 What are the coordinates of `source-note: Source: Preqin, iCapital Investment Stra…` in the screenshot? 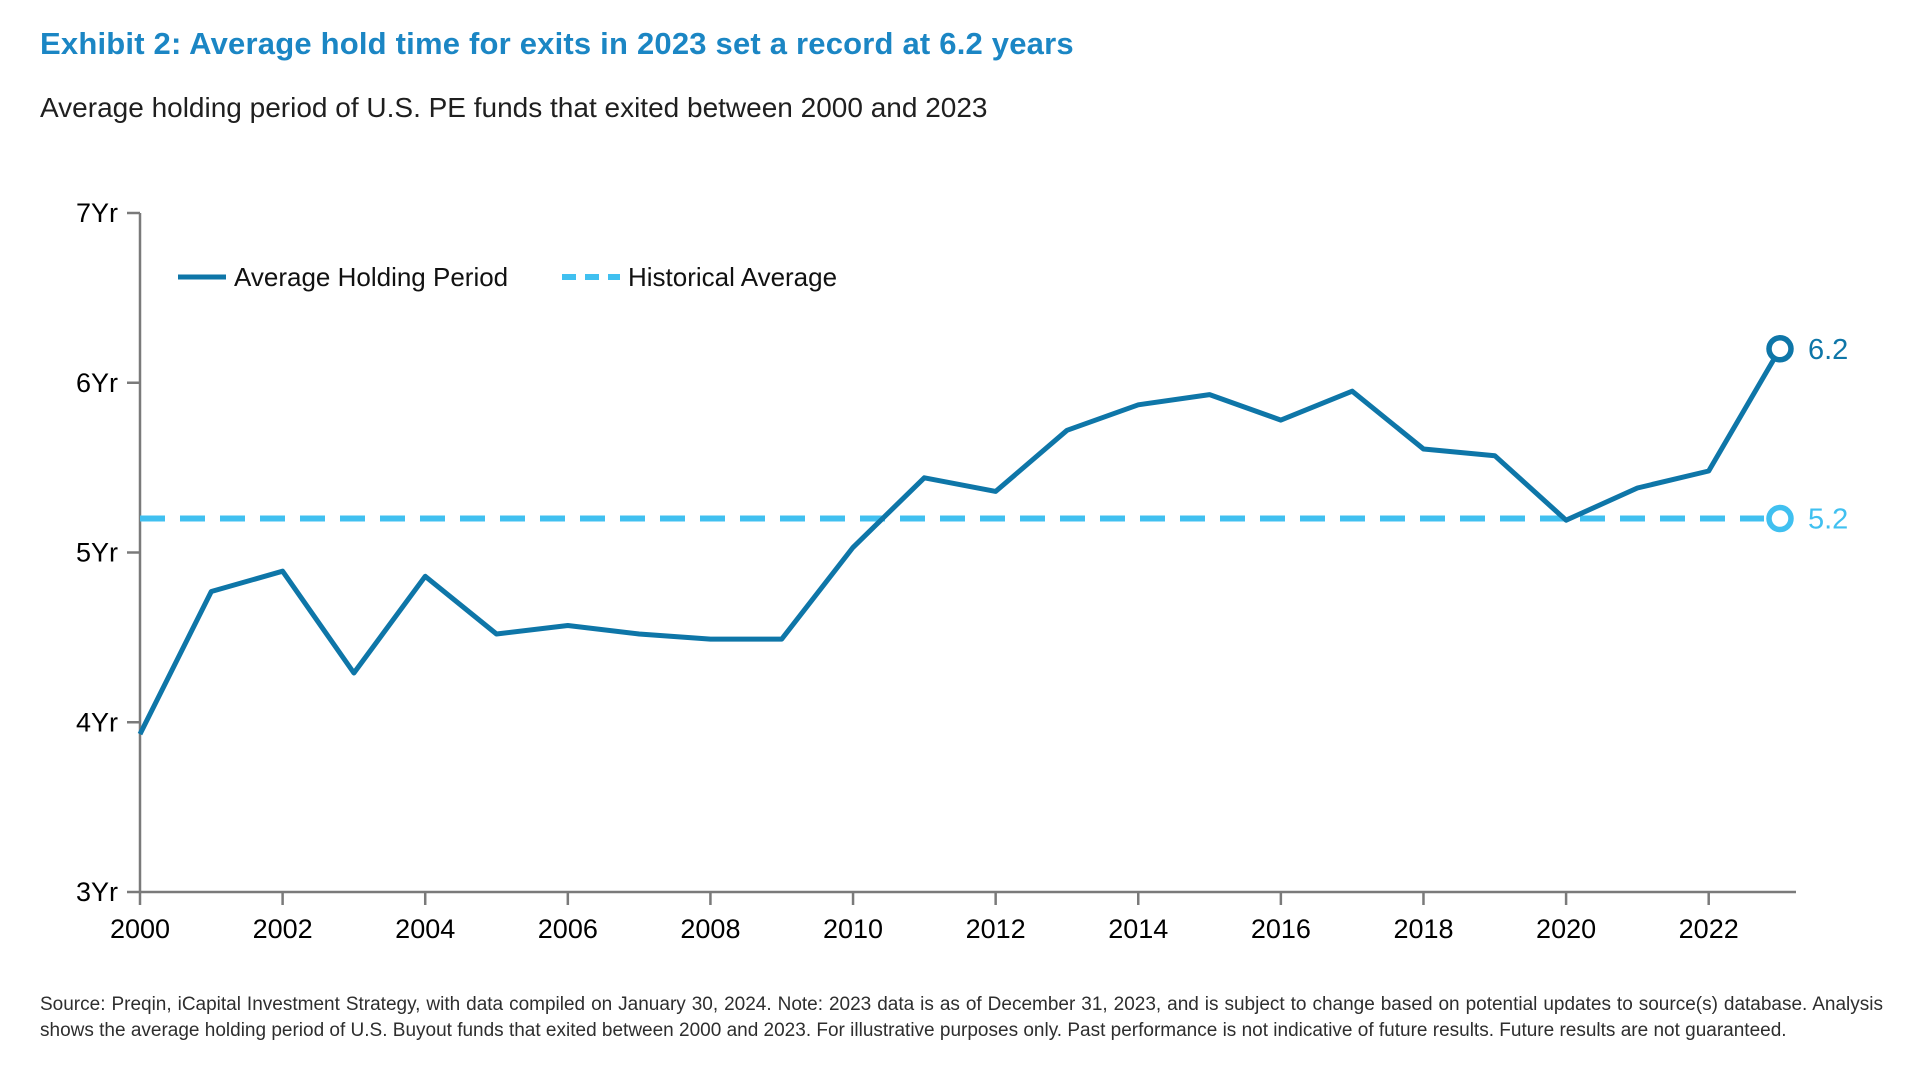 It's located at (961, 1017).